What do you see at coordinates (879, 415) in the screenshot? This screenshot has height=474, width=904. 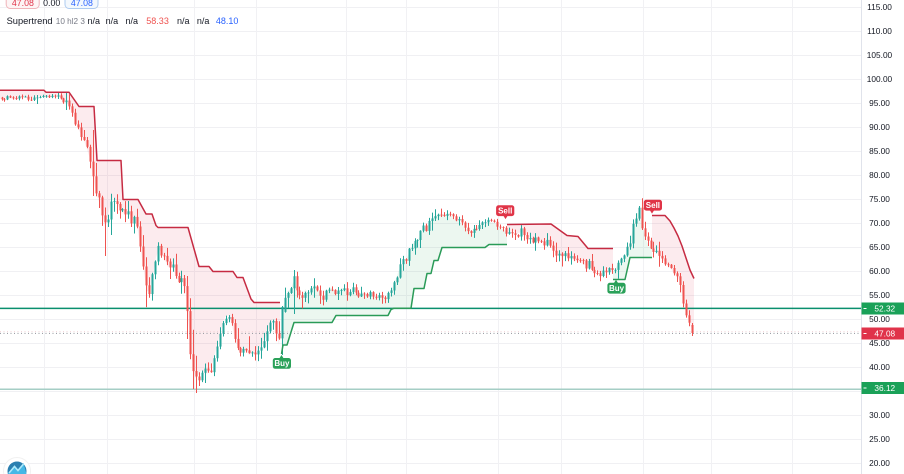 I see `svg-text: 30.00` at bounding box center [879, 415].